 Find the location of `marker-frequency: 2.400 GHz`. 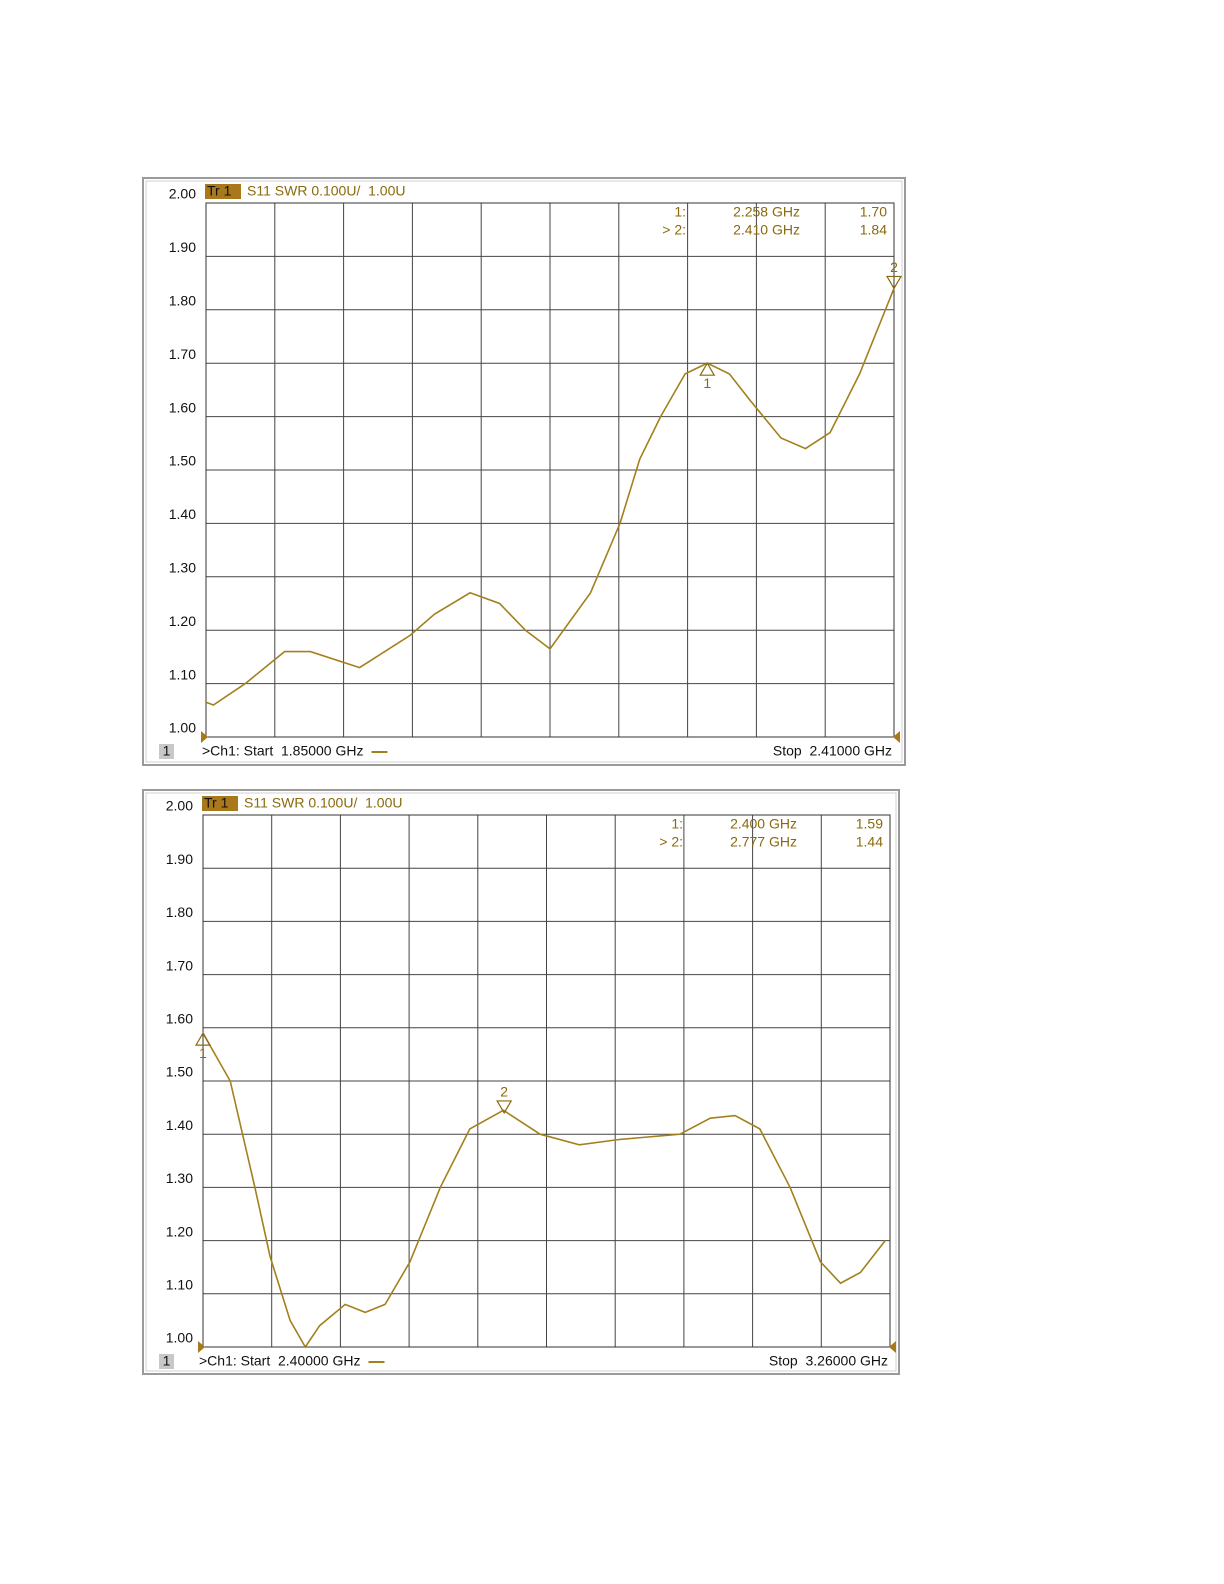

marker-frequency: 2.400 GHz is located at coordinates (763, 824).